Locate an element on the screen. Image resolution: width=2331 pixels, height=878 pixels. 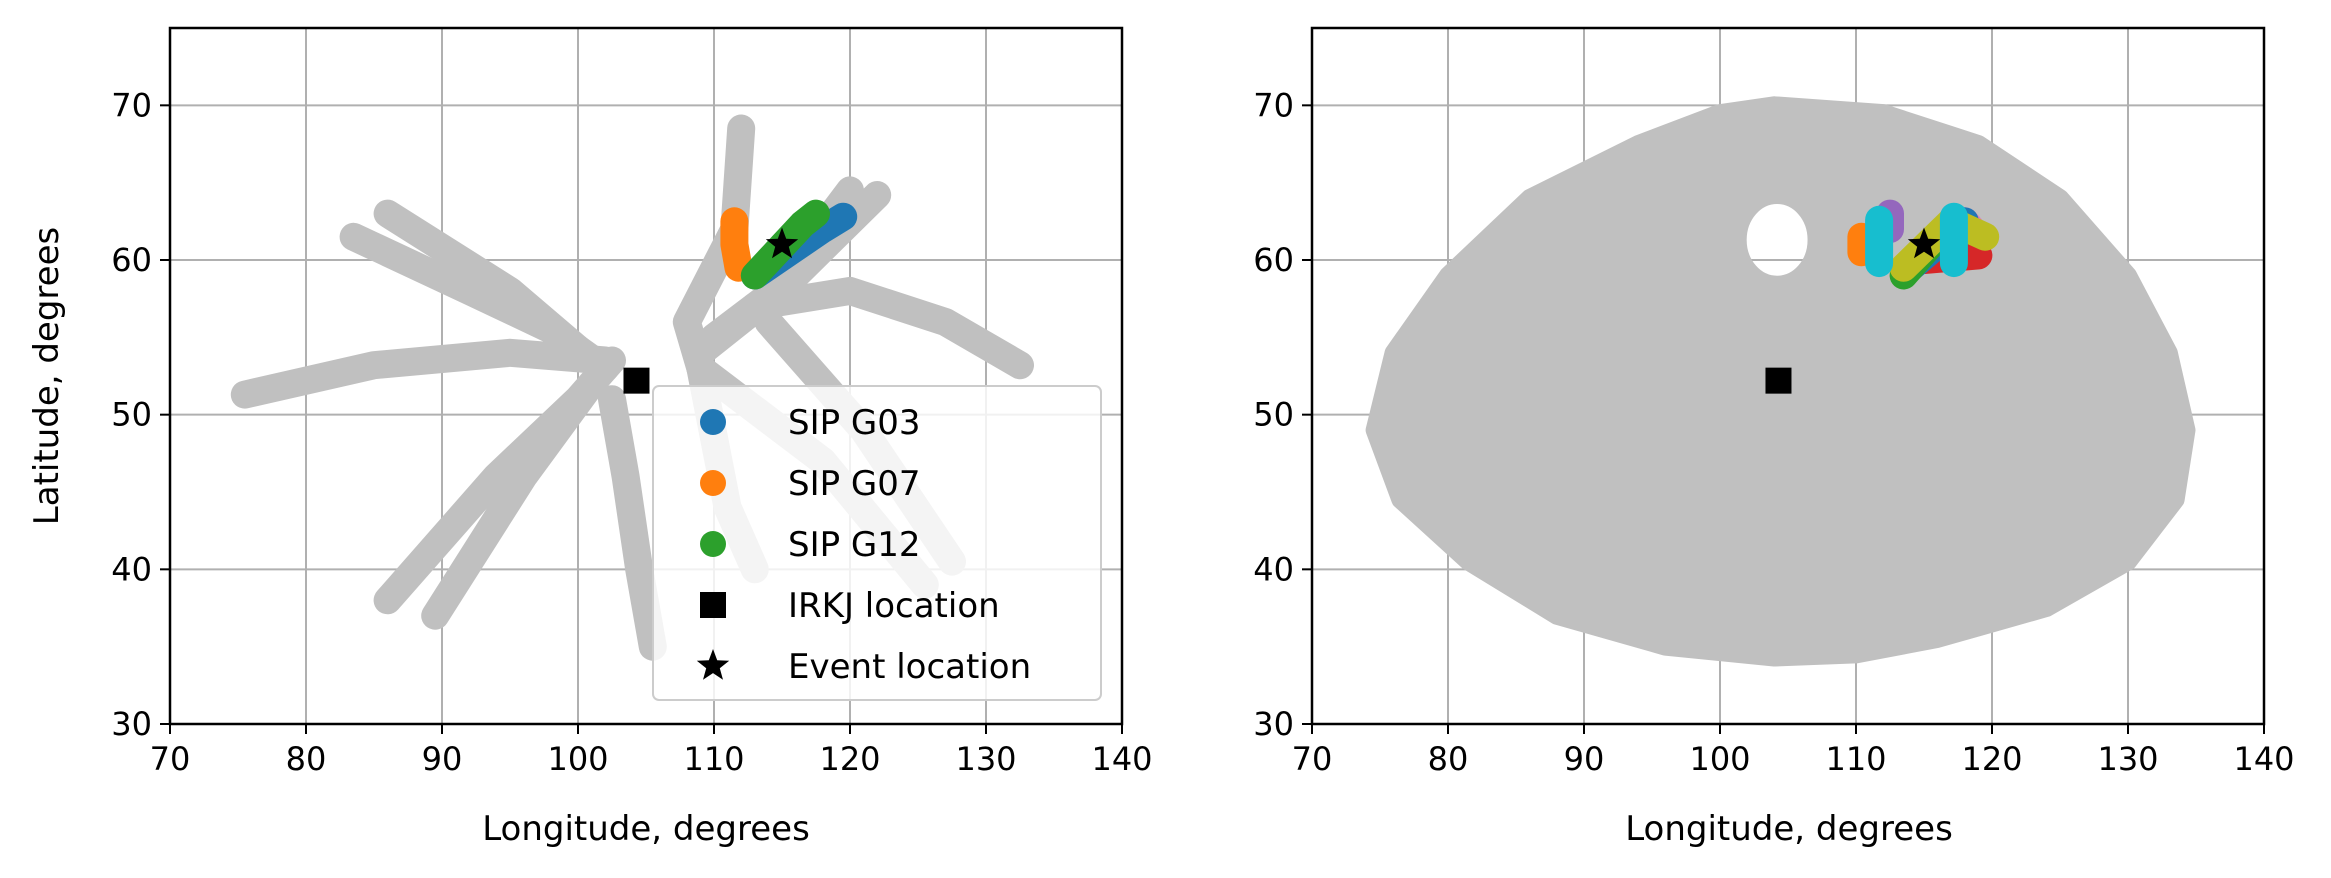
legend-entry-label: SIP G03 is located at coordinates (854, 423).